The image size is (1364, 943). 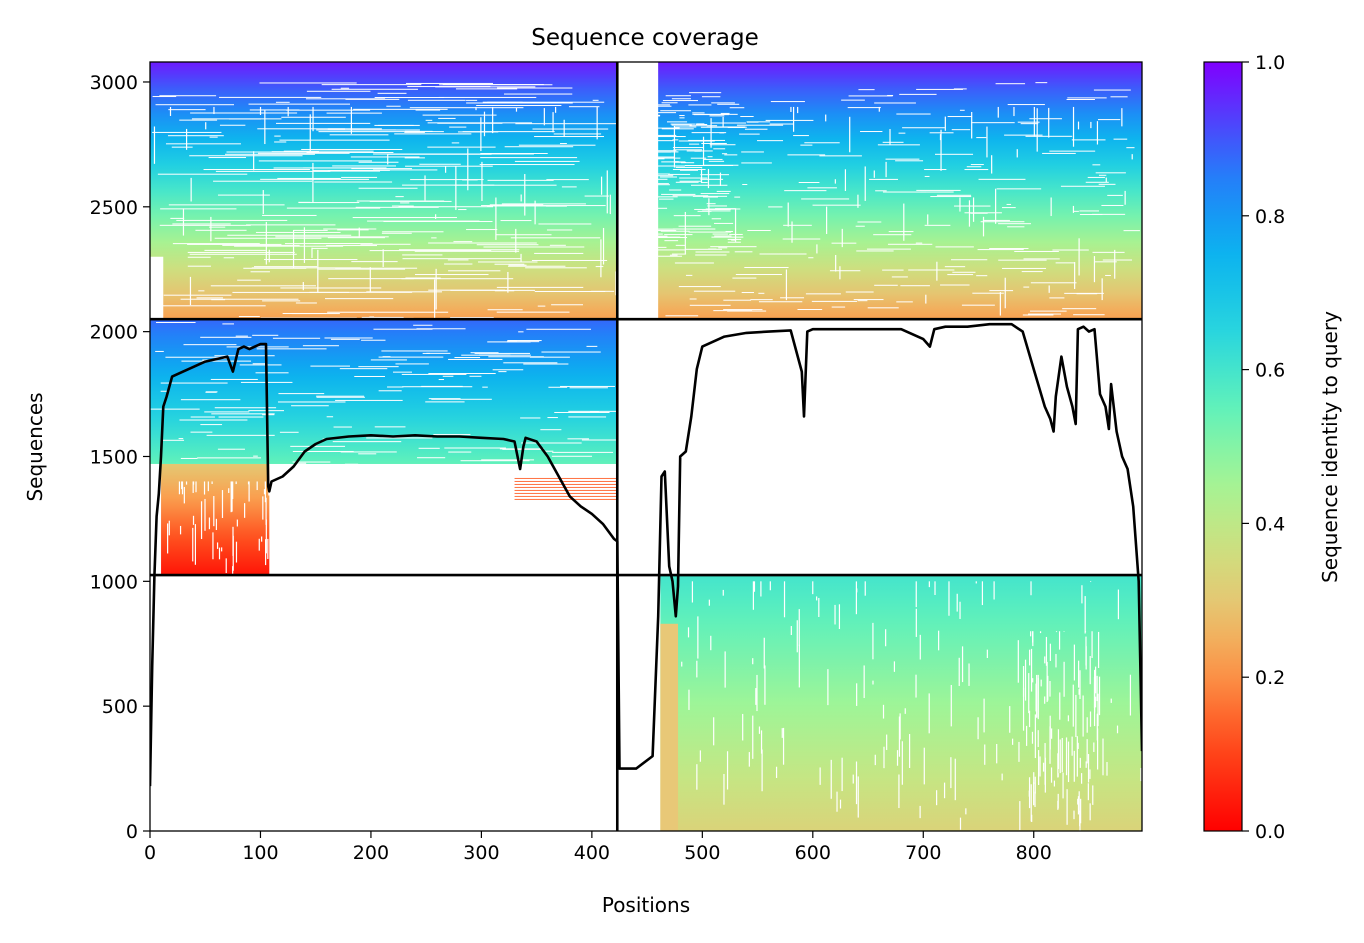 I want to click on colorbar-tick-label: 1.0, so click(x=1270, y=63).